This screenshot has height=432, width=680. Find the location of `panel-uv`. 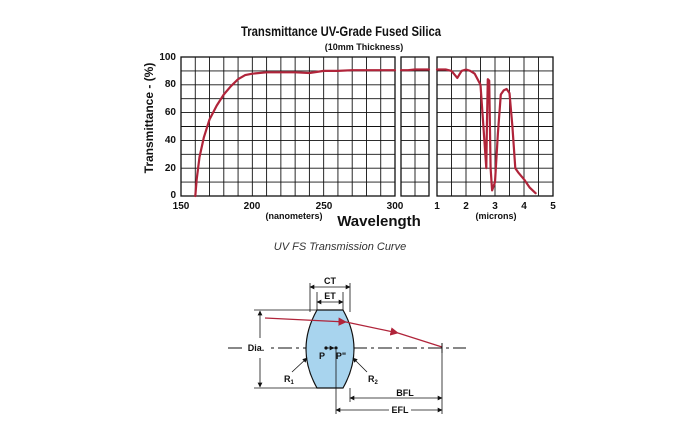

panel-uv is located at coordinates (288, 127).